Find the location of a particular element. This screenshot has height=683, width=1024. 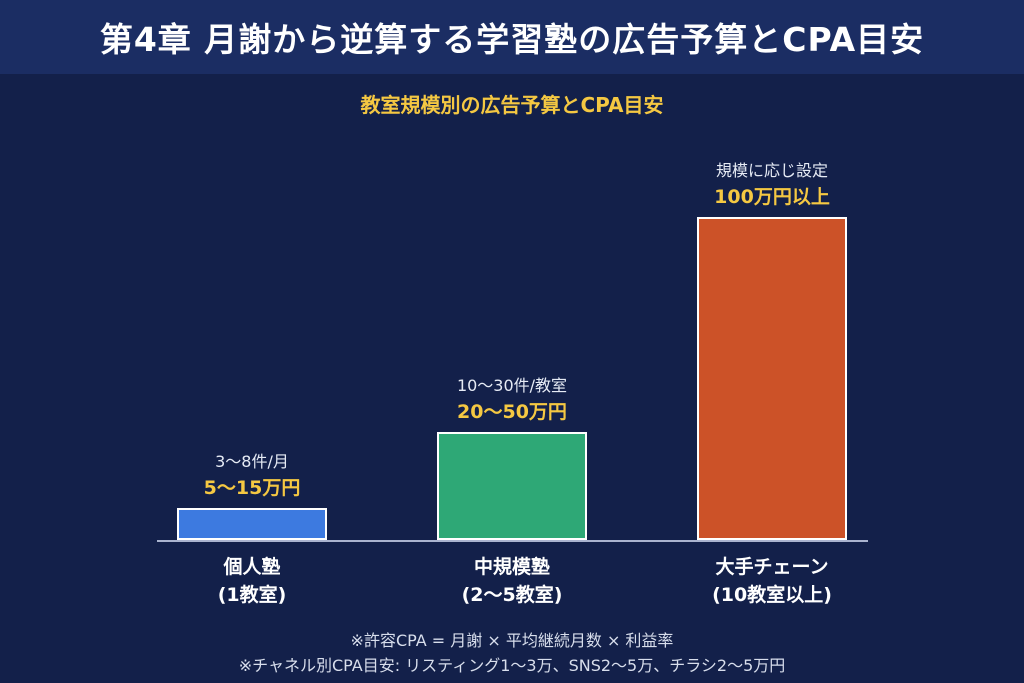

x-axis-line is located at coordinates (512, 541).